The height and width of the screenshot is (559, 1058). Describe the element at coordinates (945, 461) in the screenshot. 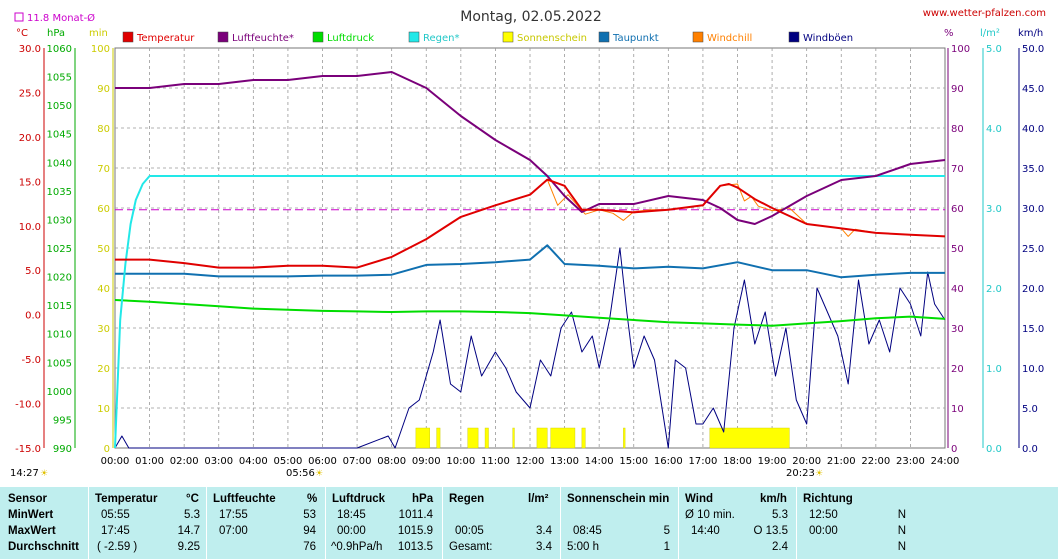

I see `x-tick-label: 24:00` at that location.